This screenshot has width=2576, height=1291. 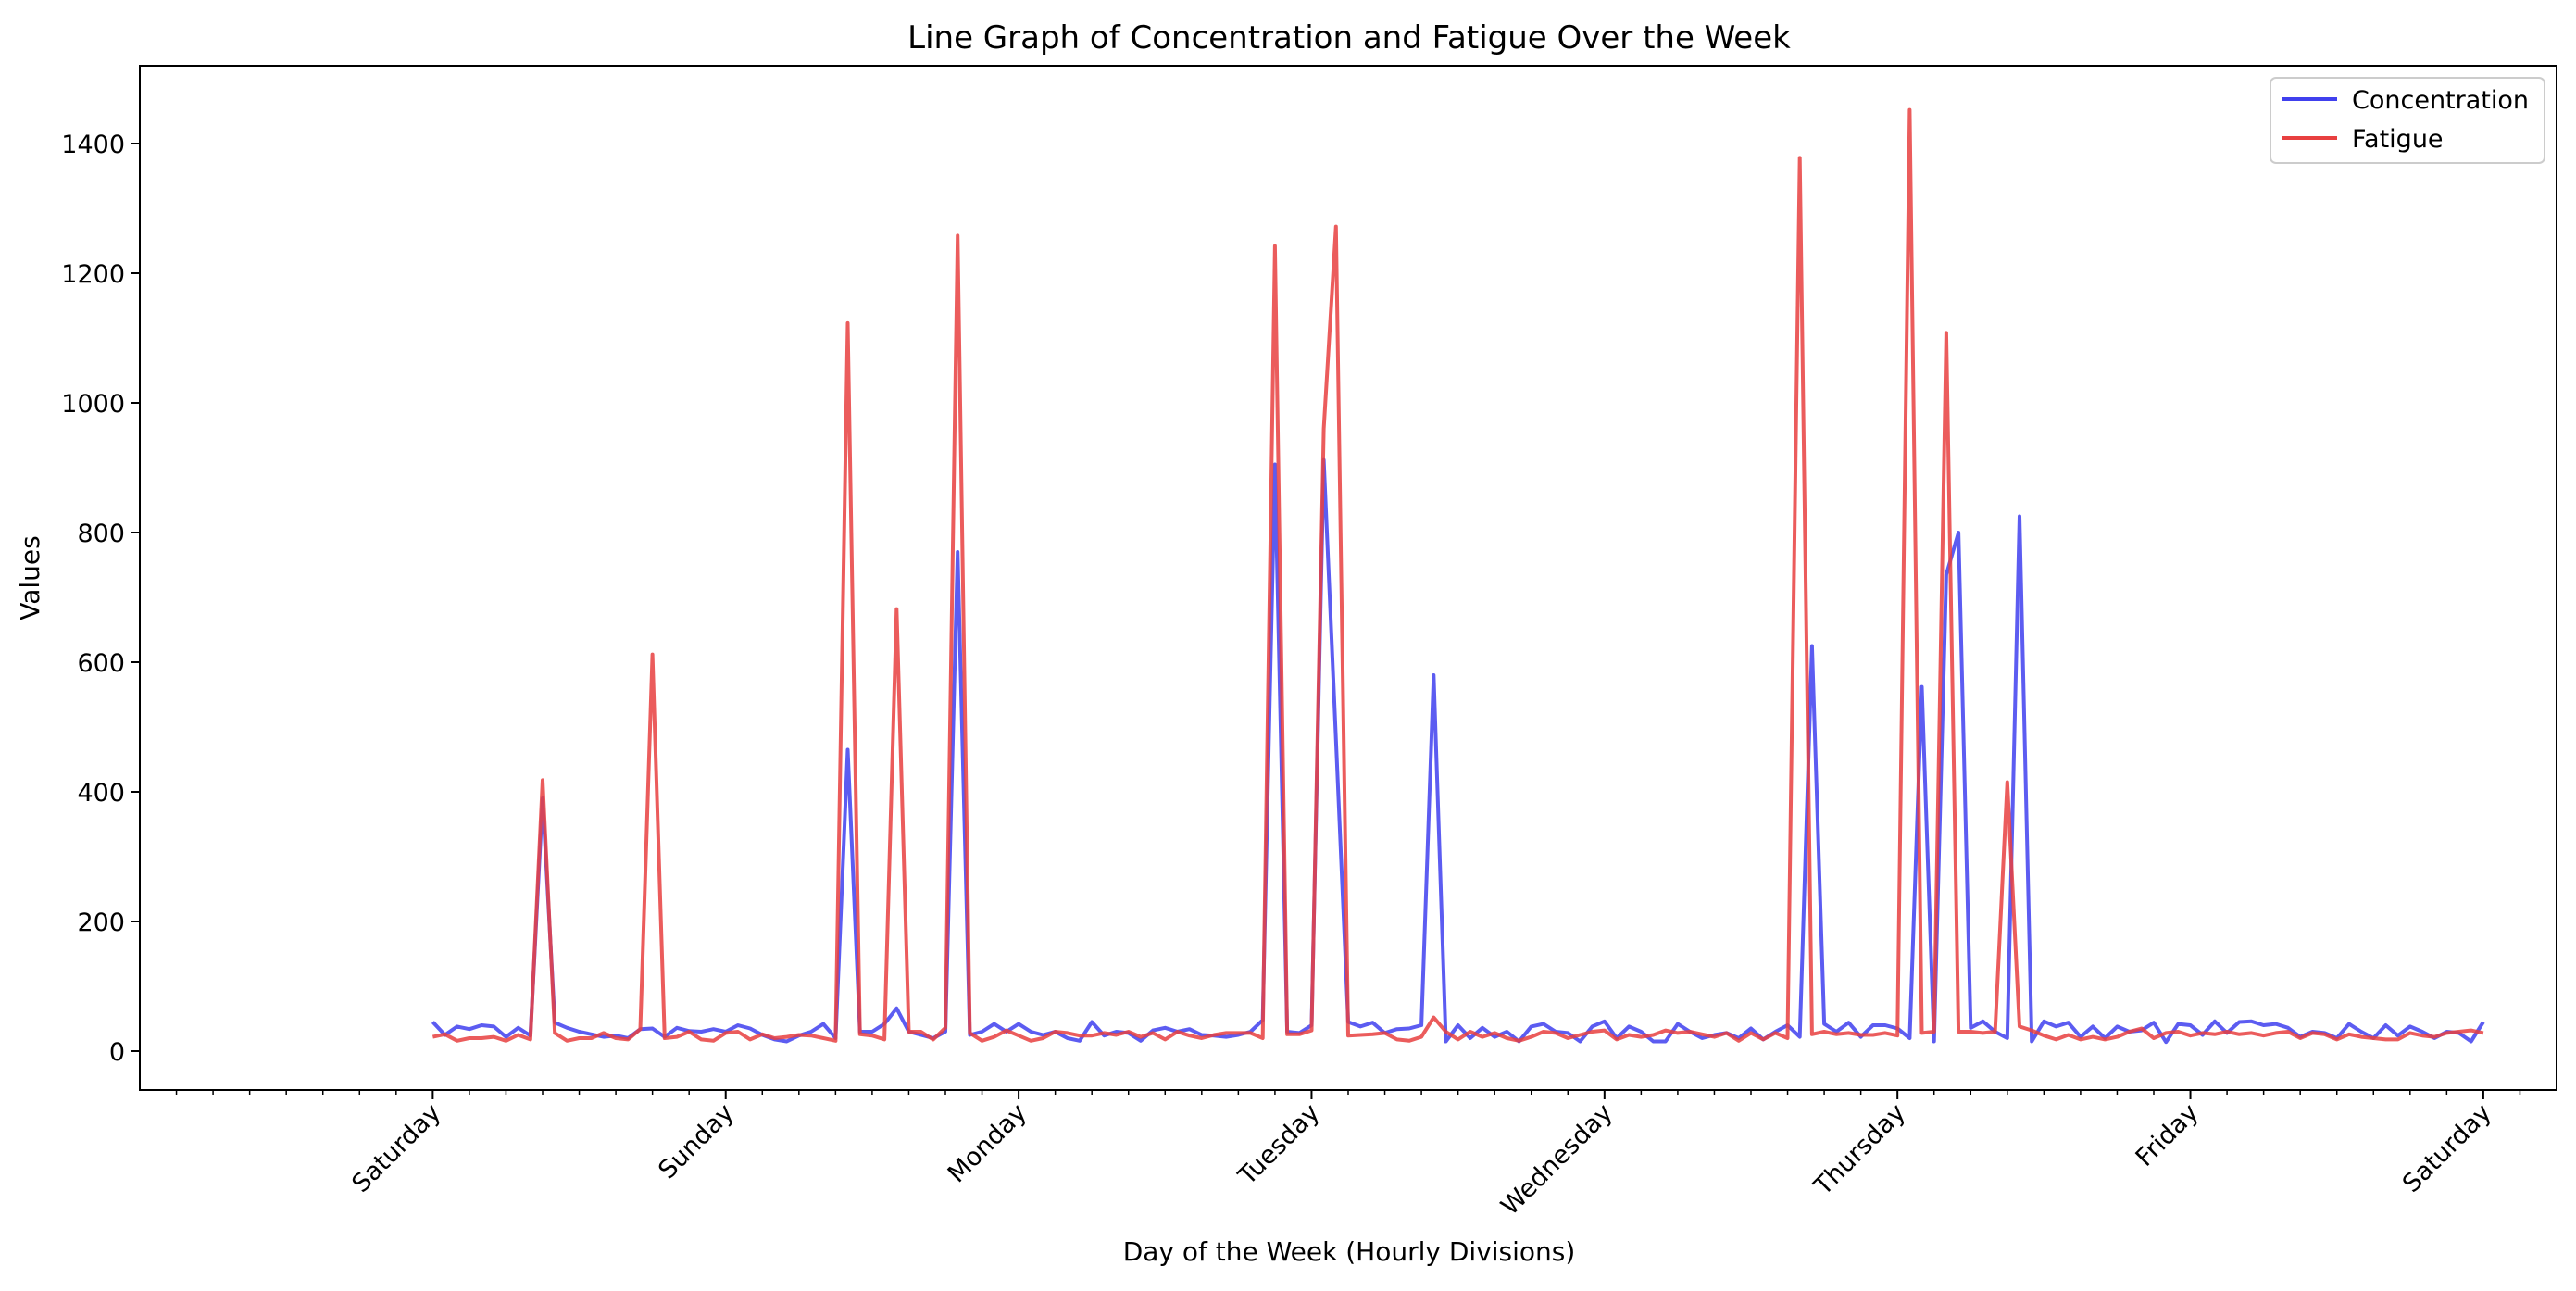 What do you see at coordinates (30, 577) in the screenshot?
I see `y-axis-label: Values` at bounding box center [30, 577].